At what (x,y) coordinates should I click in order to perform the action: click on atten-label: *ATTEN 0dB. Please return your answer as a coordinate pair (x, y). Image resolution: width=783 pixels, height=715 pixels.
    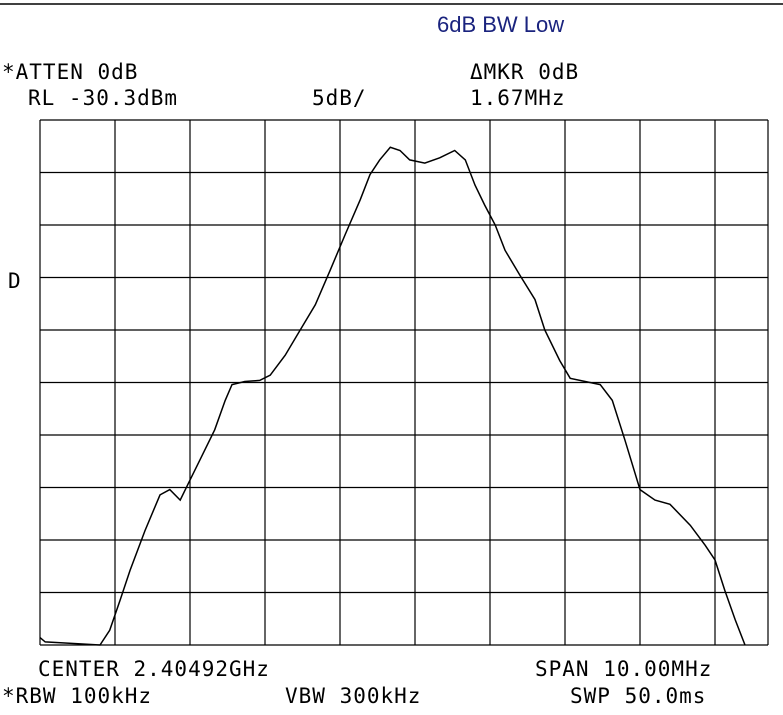
    Looking at the image, I should click on (70, 72).